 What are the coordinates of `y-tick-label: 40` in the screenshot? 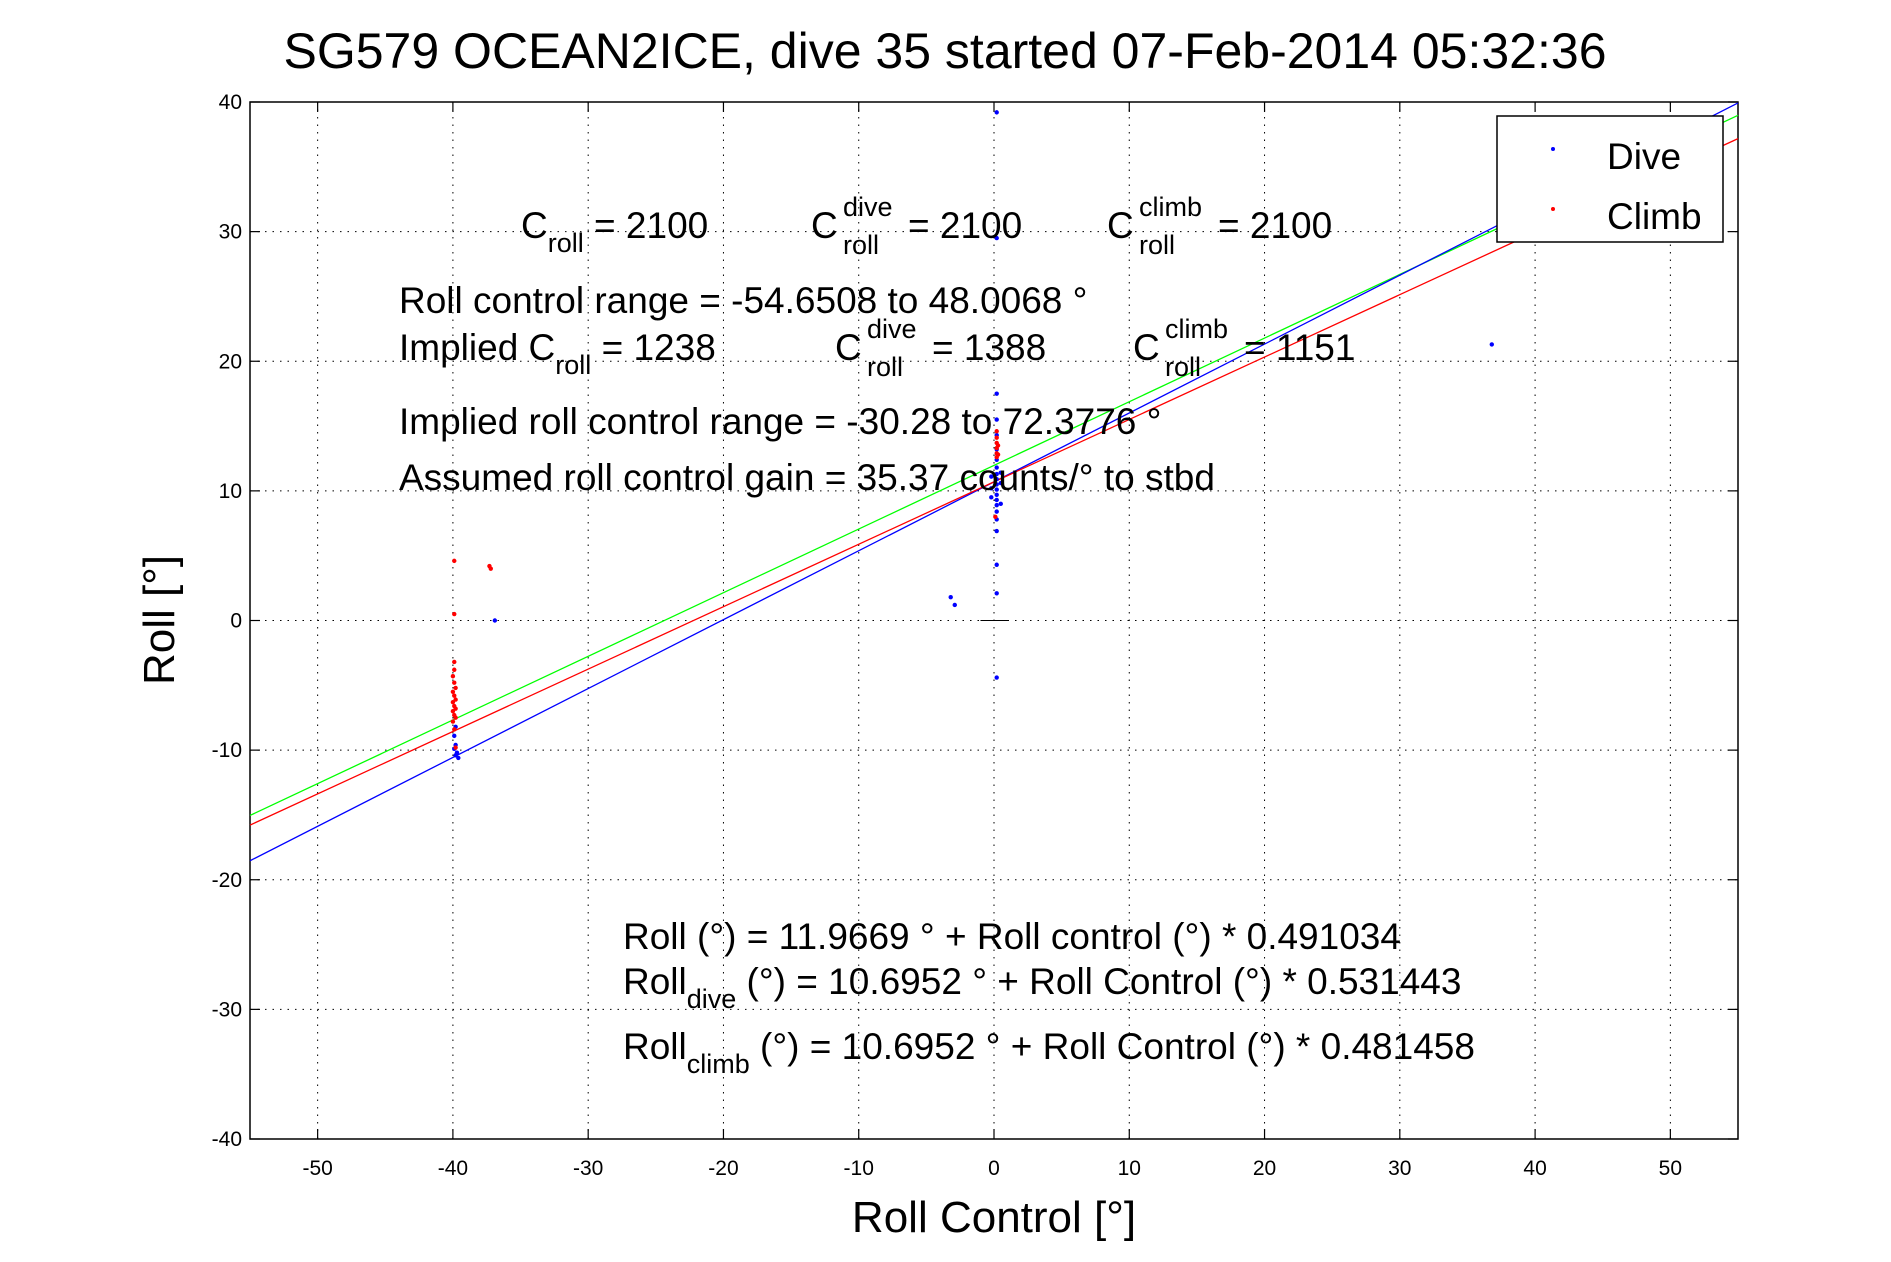 It's located at (230, 102).